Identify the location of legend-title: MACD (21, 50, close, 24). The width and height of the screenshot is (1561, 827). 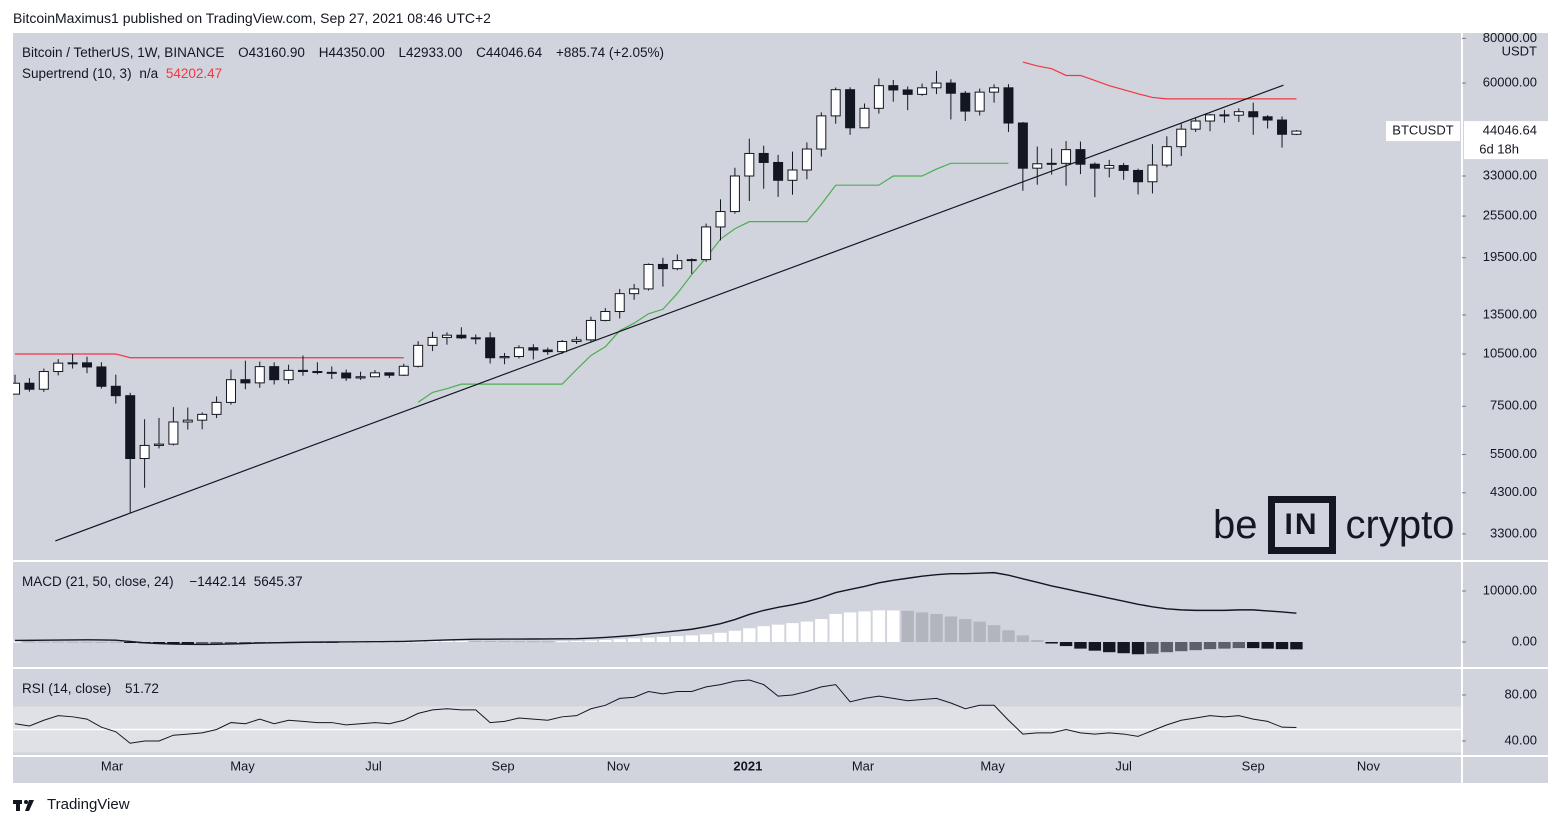
(98, 581).